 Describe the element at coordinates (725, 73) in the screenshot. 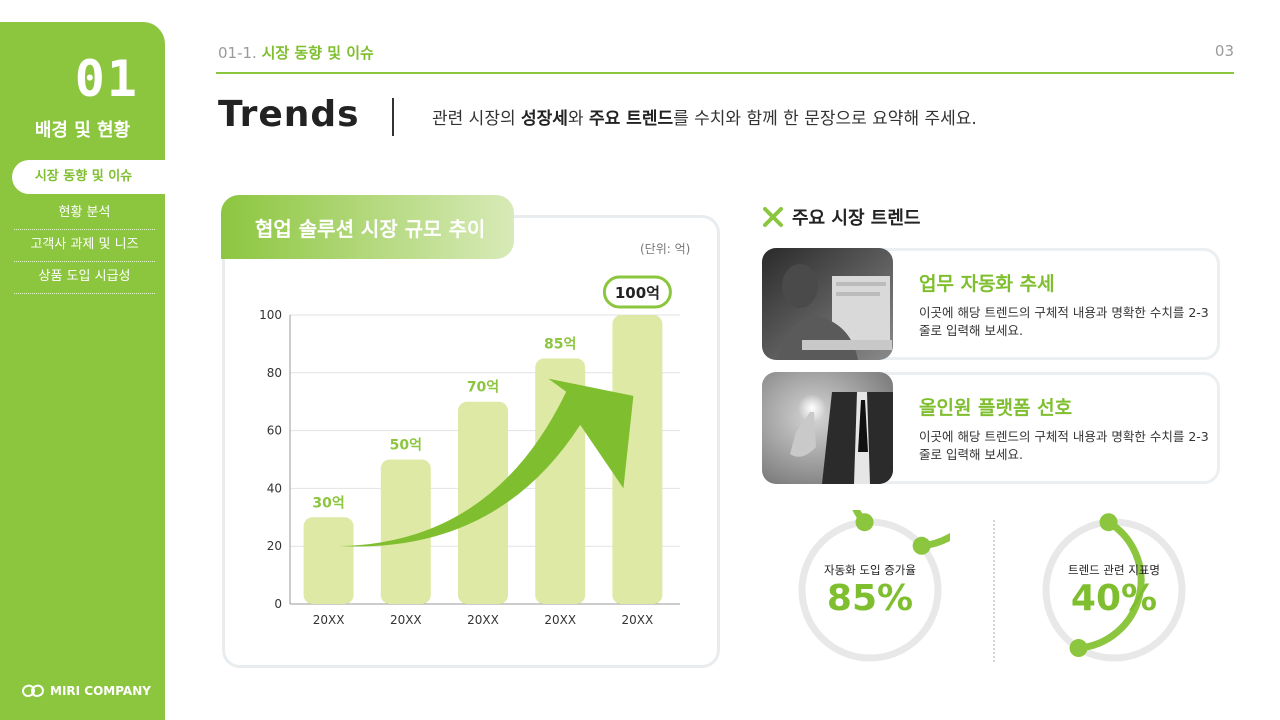

I see `header-divider` at that location.